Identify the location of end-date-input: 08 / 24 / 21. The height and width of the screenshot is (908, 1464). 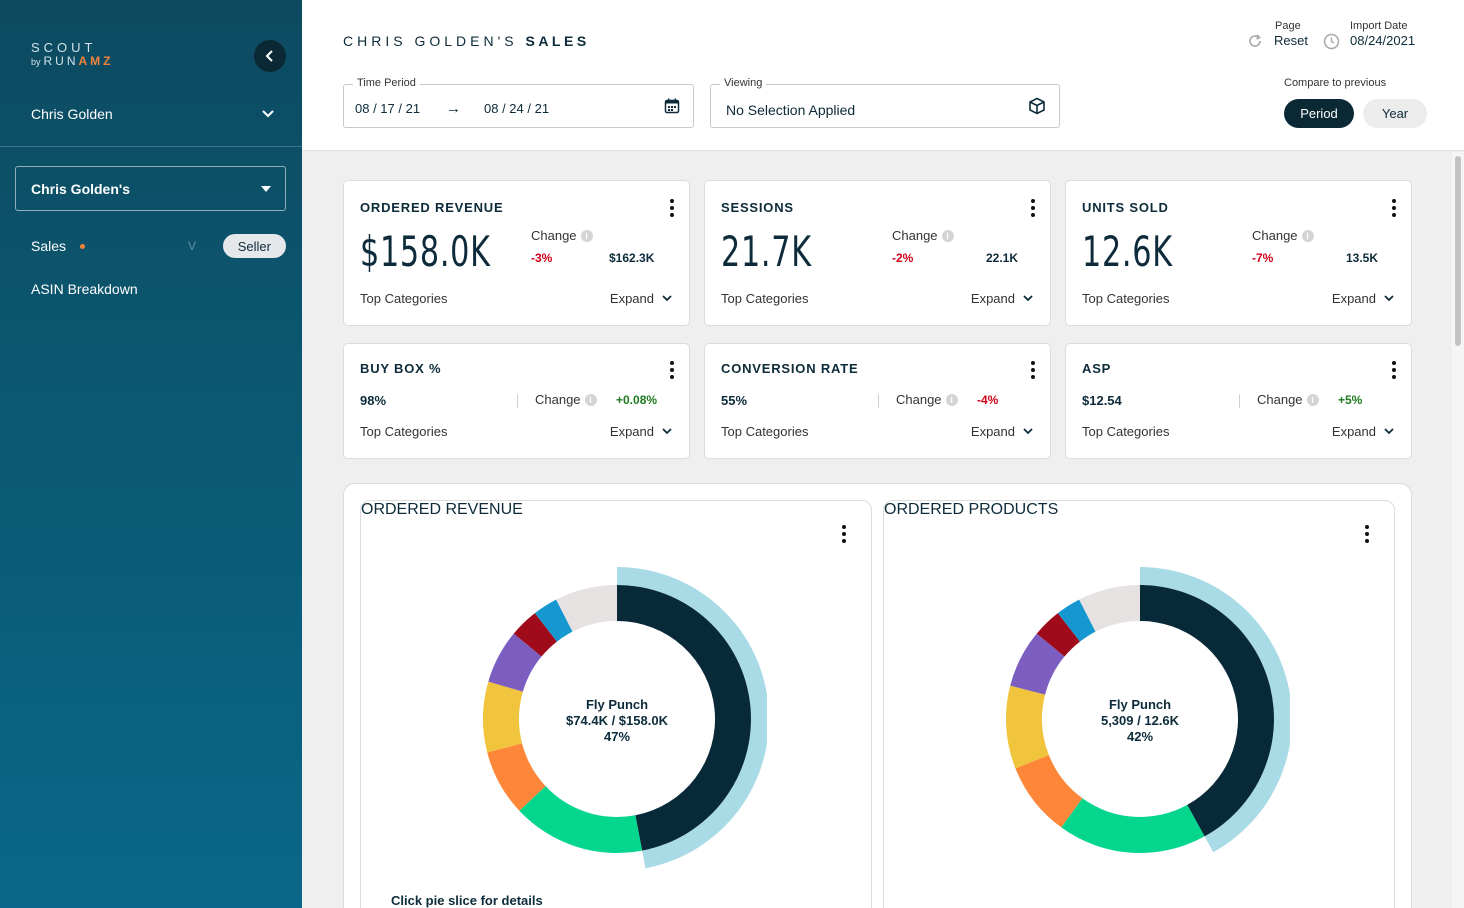
(517, 108).